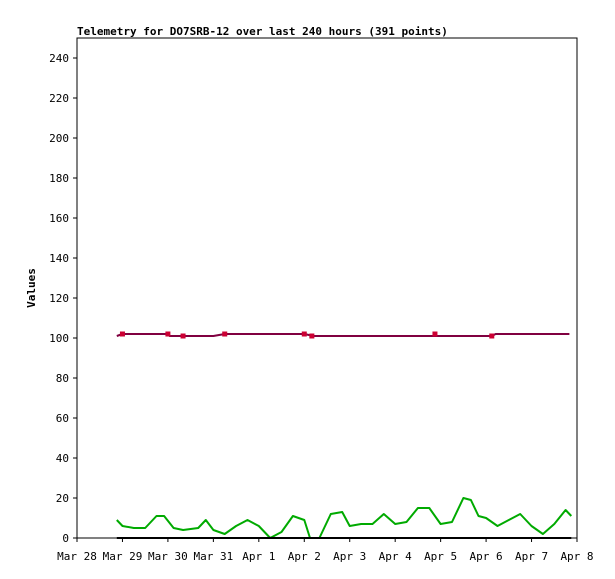 The height and width of the screenshot is (579, 615). What do you see at coordinates (59, 98) in the screenshot?
I see `y-tick-label: 220` at bounding box center [59, 98].